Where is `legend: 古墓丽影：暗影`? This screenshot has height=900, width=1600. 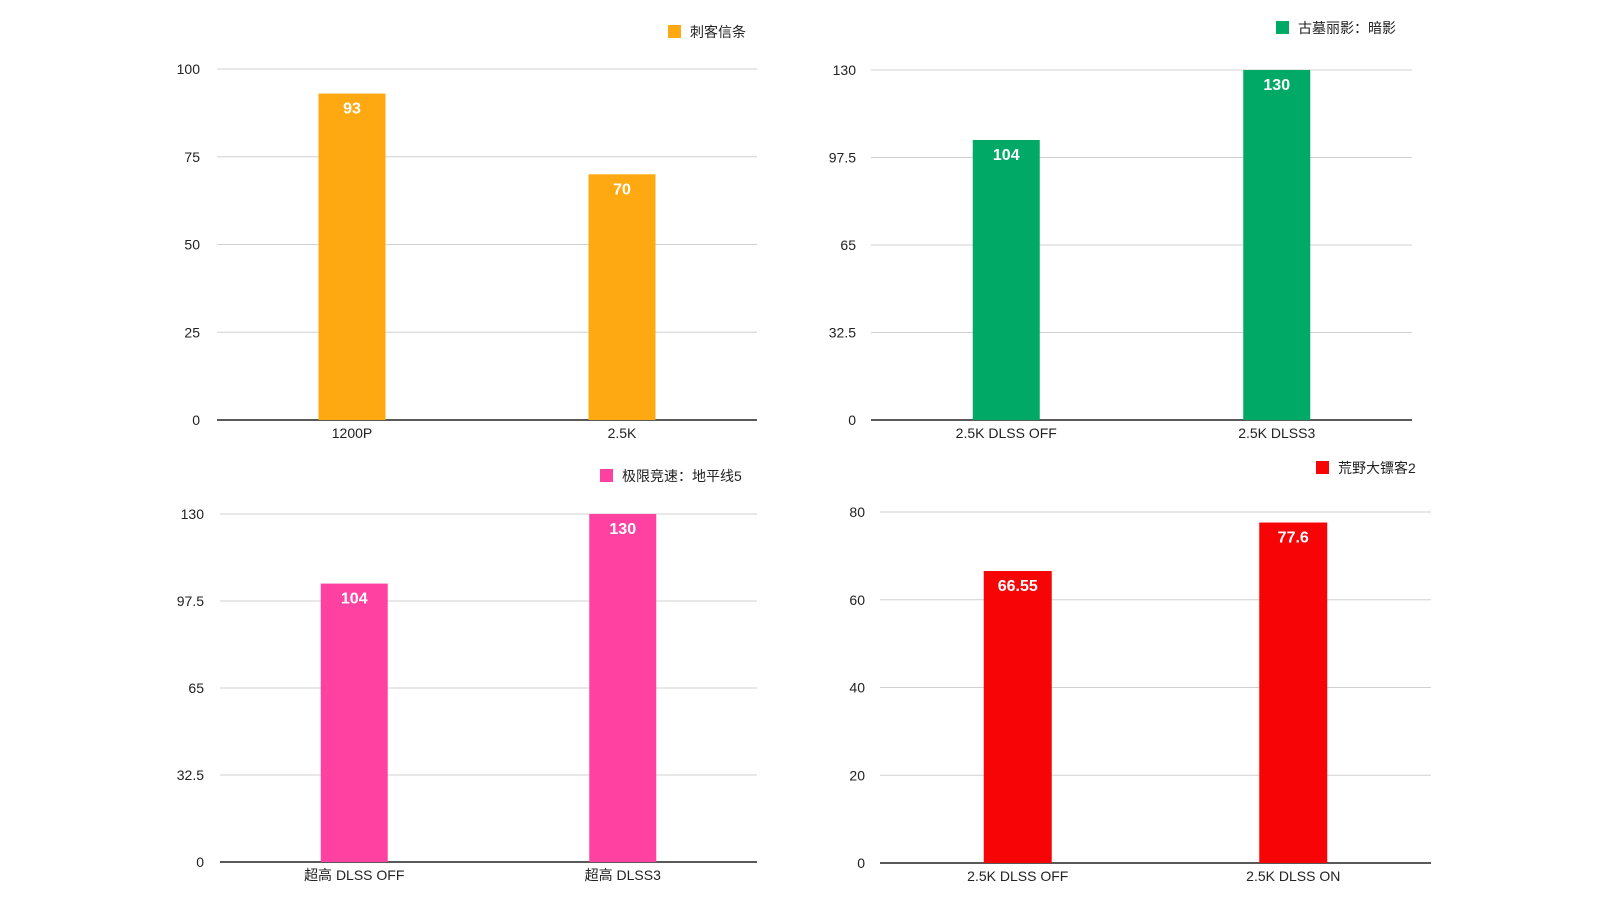 legend: 古墓丽影：暗影 is located at coordinates (1336, 28).